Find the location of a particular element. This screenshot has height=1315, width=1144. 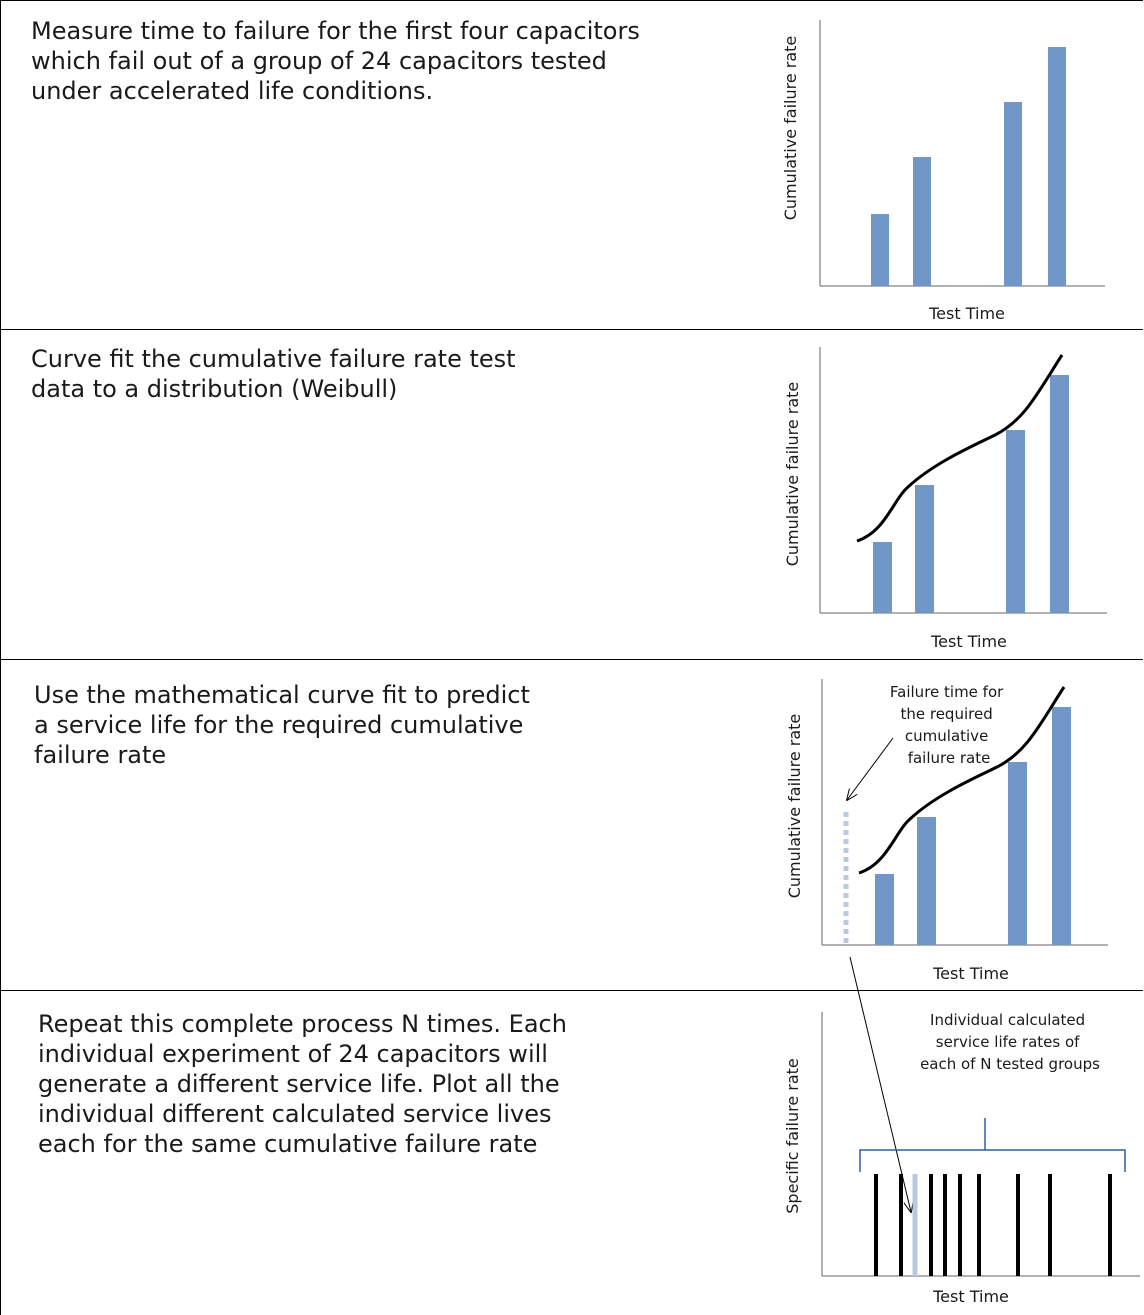

chart-4-annotation-line: service life rates of is located at coordinates (1008, 1042).